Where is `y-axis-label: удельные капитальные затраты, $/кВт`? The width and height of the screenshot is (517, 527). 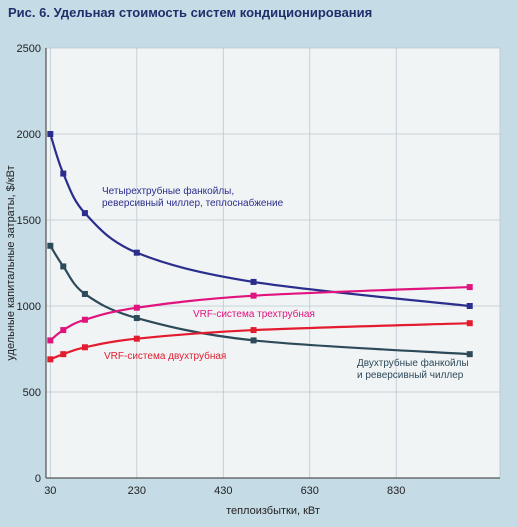 y-axis-label: удельные капитальные затраты, $/кВт is located at coordinates (11, 262).